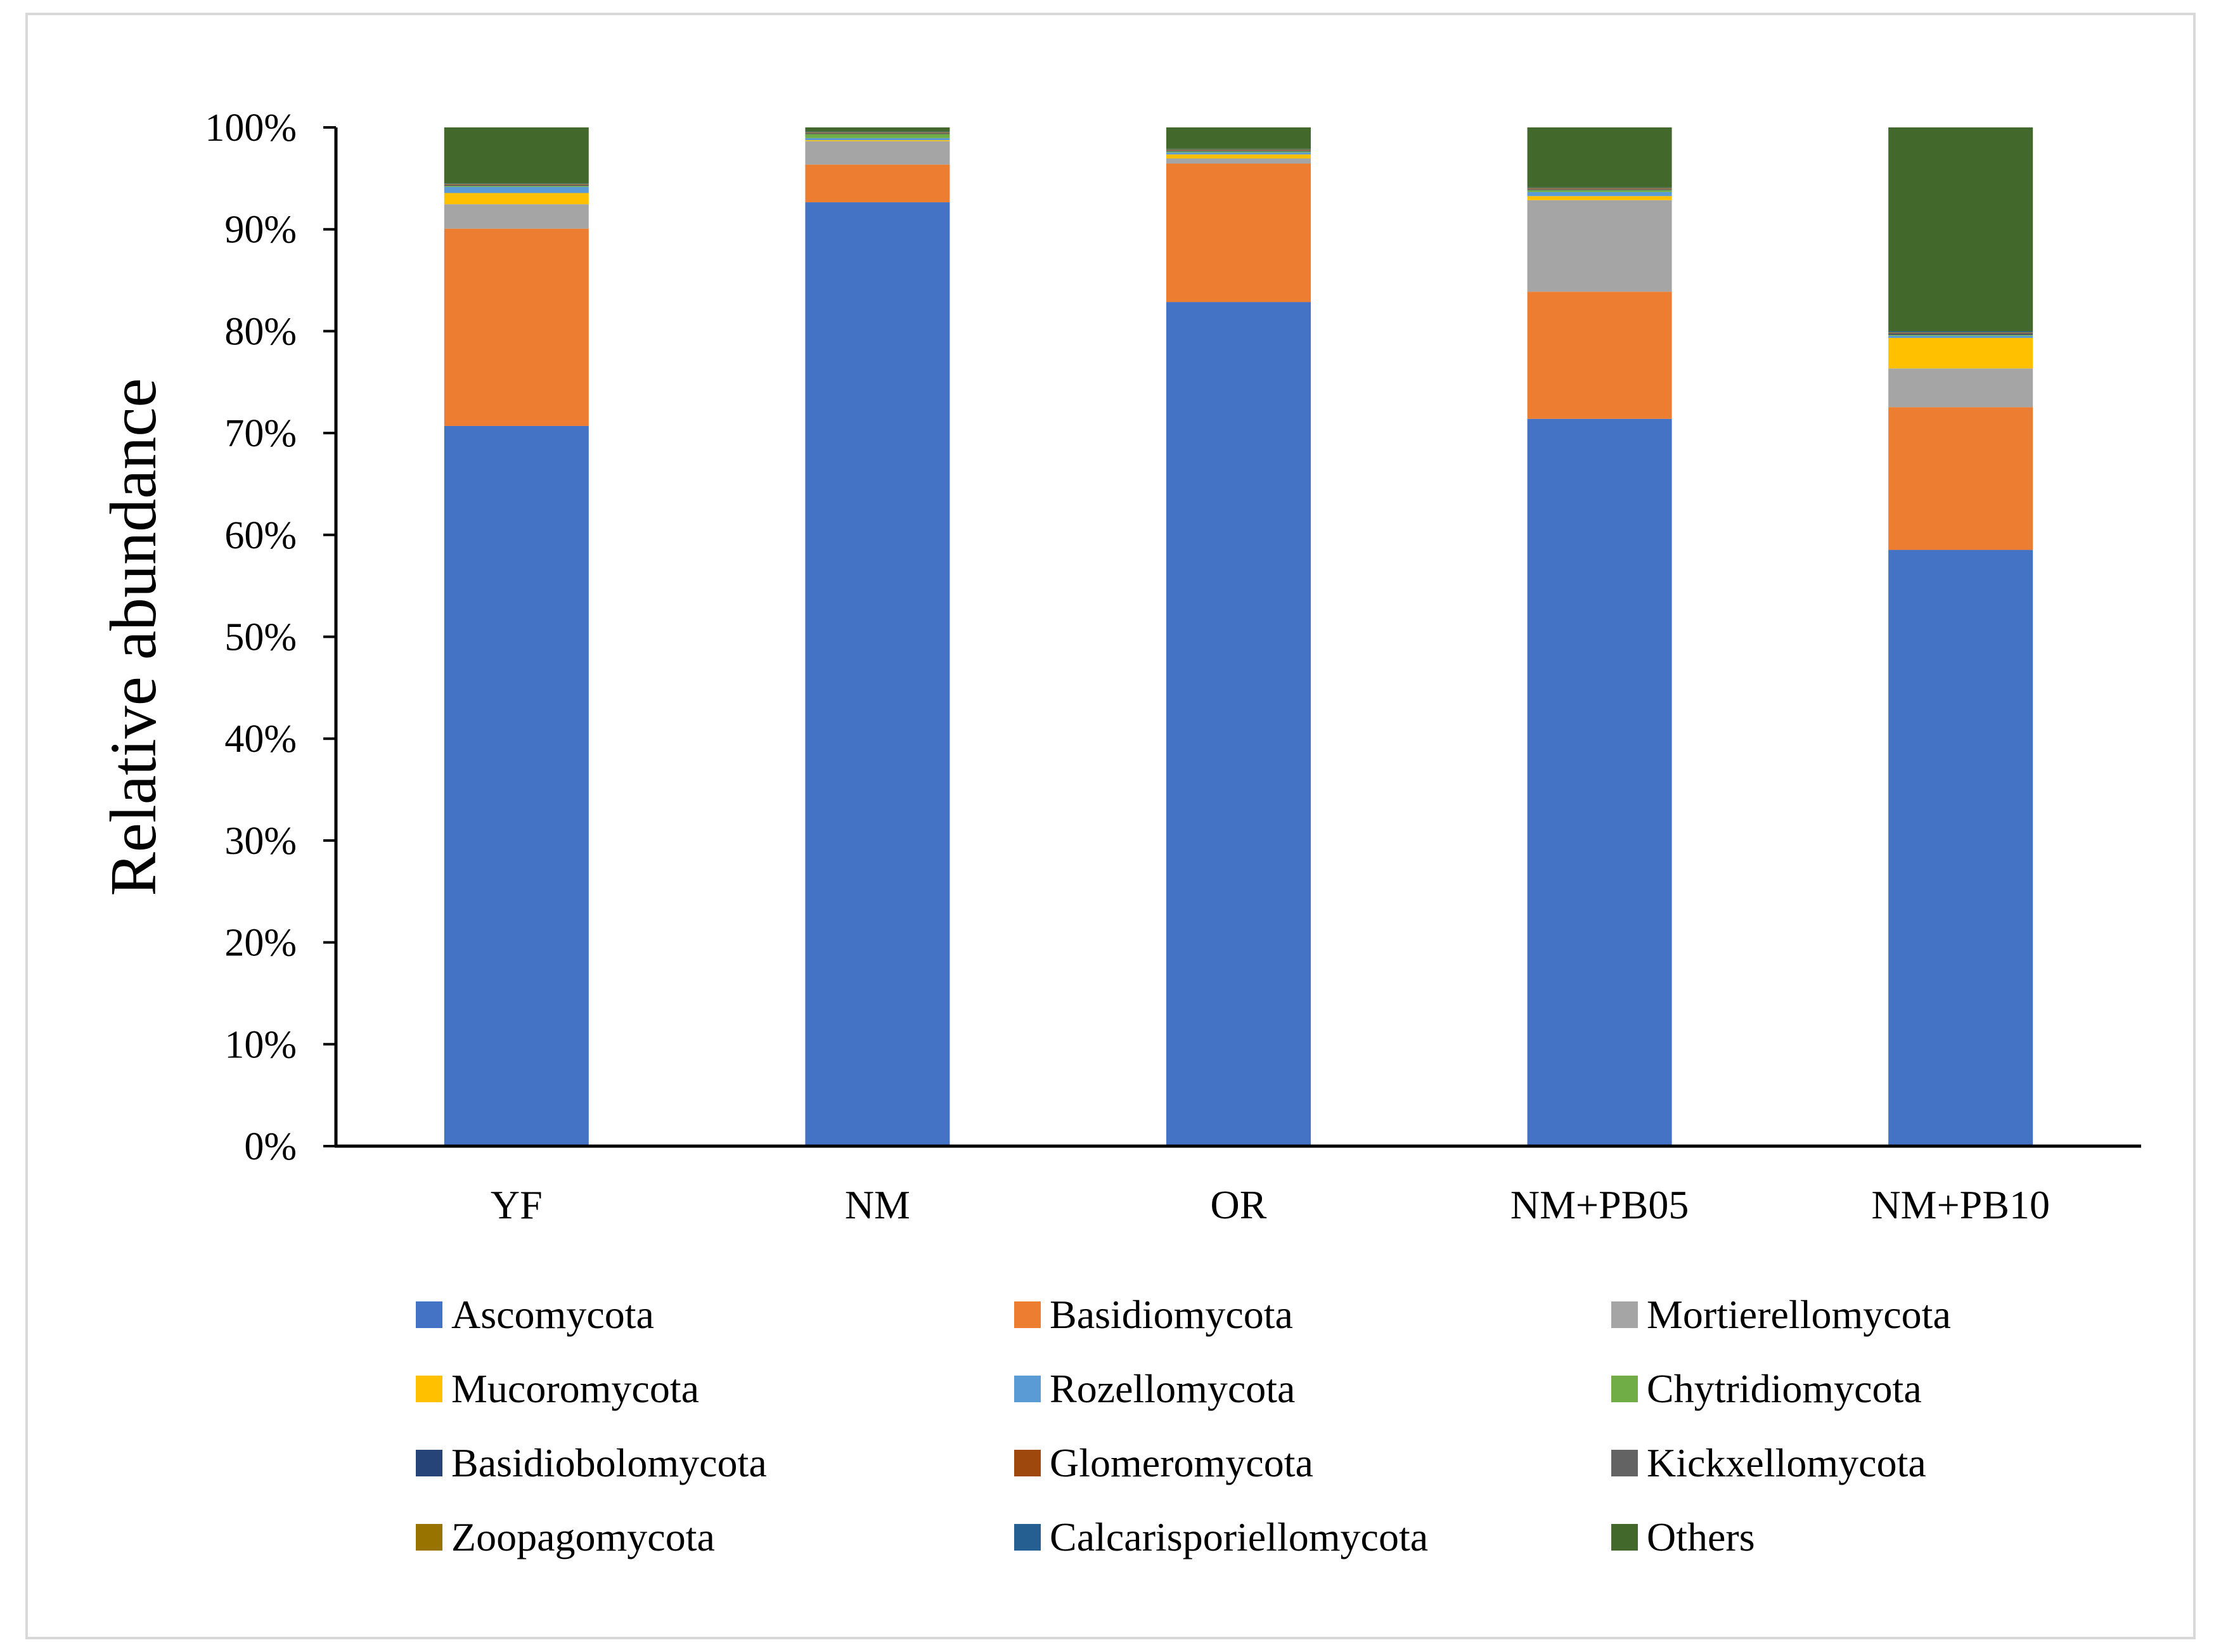 Image resolution: width=2221 pixels, height=1652 pixels. I want to click on legend-item: Ascomycota, so click(535, 1314).